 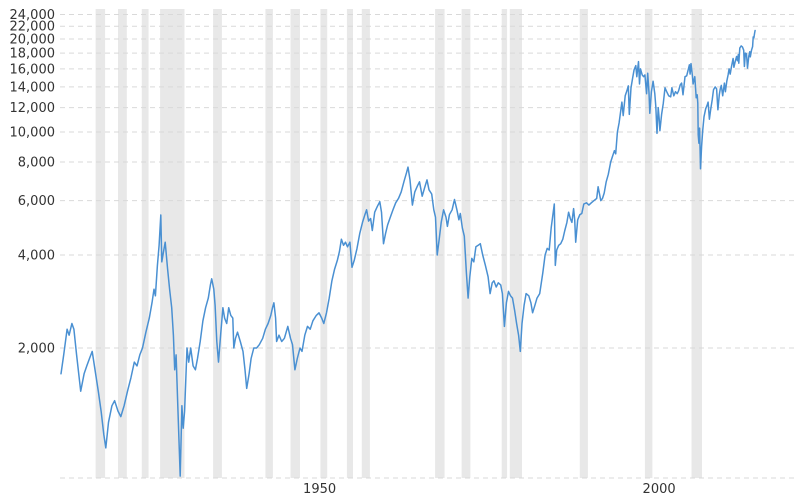 What do you see at coordinates (33, 133) in the screenshot?
I see `y-axis-tick-label: 10,000` at bounding box center [33, 133].